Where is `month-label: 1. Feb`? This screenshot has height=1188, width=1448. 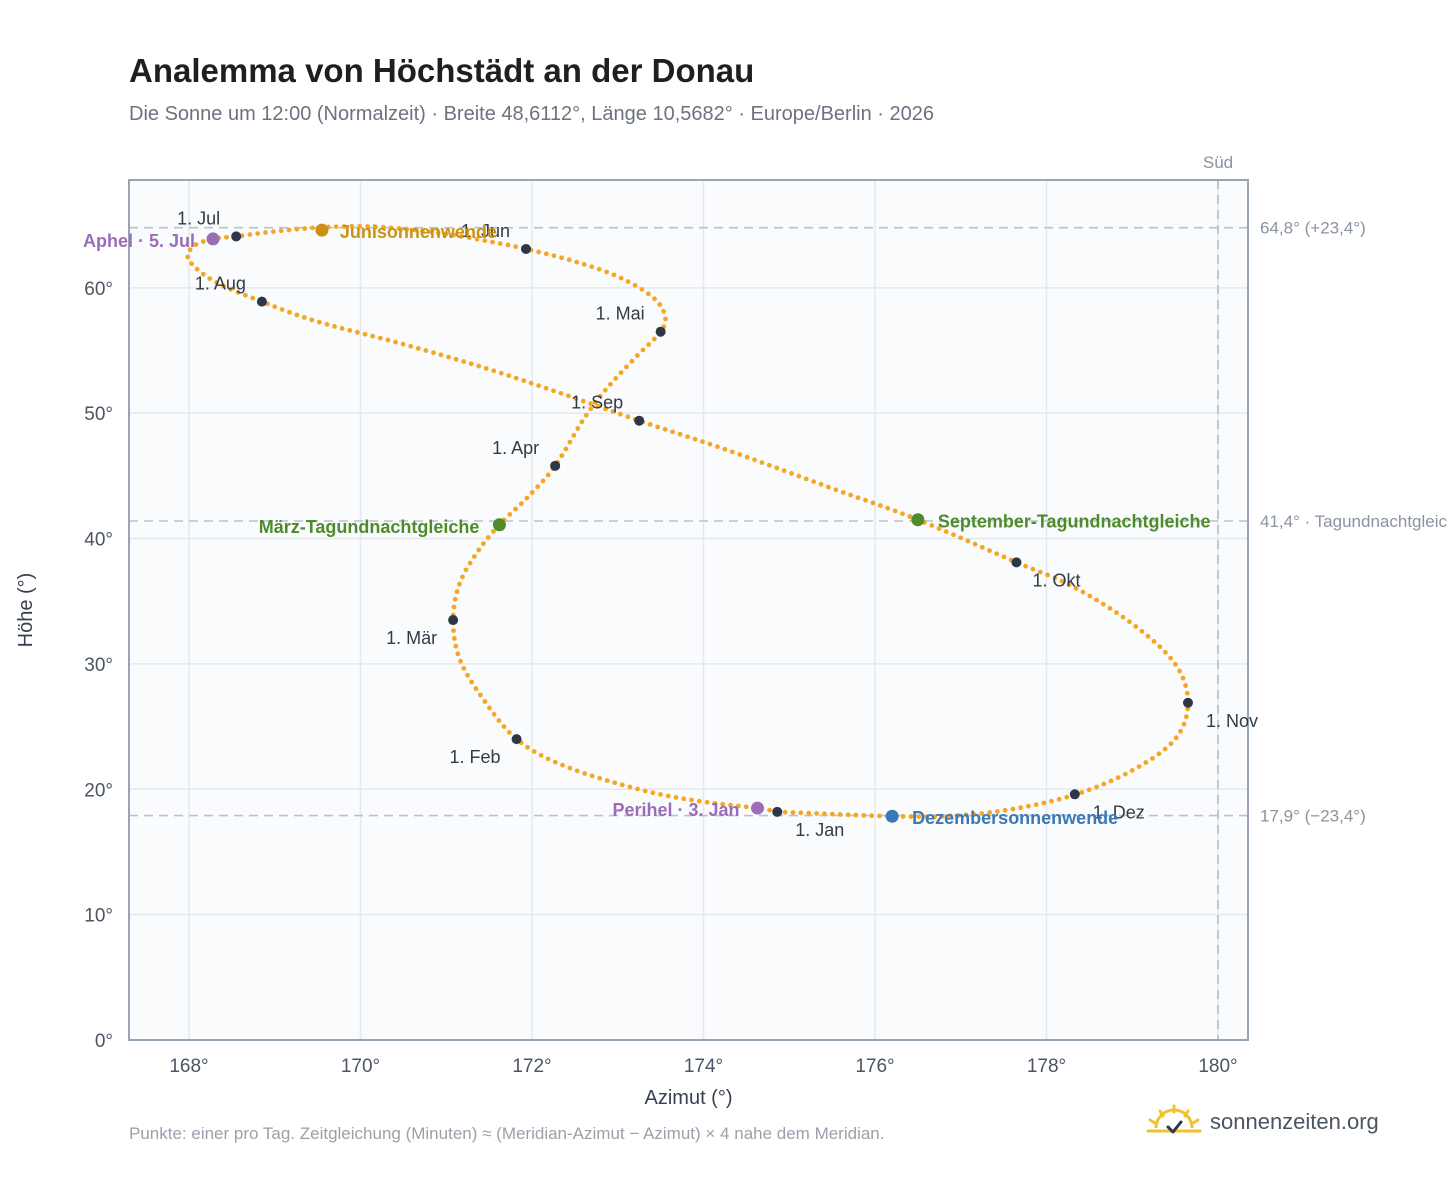
month-label: 1. Feb is located at coordinates (475, 757).